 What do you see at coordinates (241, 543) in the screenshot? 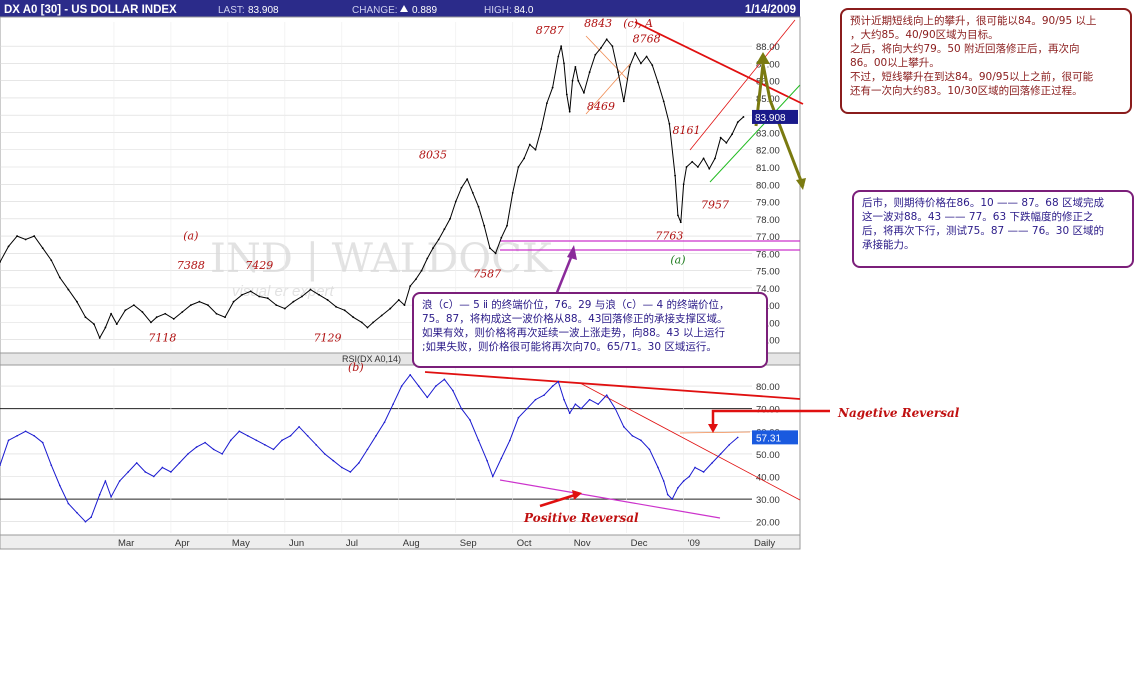
I see `x-tick-label: May` at bounding box center [241, 543].